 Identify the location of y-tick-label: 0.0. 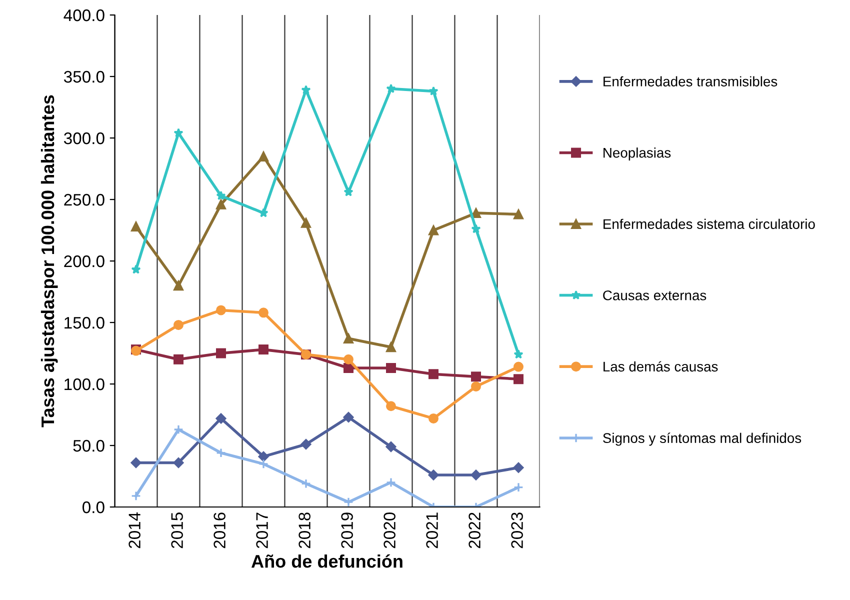
(93, 507).